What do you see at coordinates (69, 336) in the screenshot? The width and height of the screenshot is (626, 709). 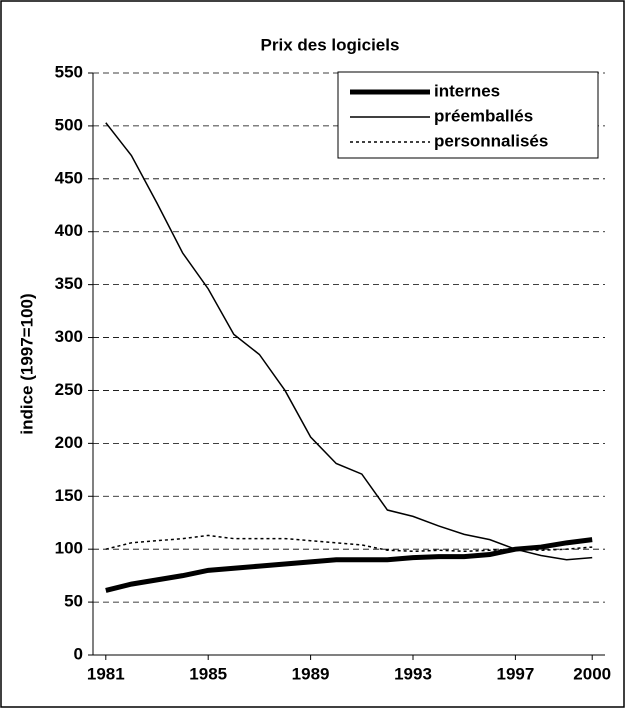 I see `y-tick-label: 300` at bounding box center [69, 336].